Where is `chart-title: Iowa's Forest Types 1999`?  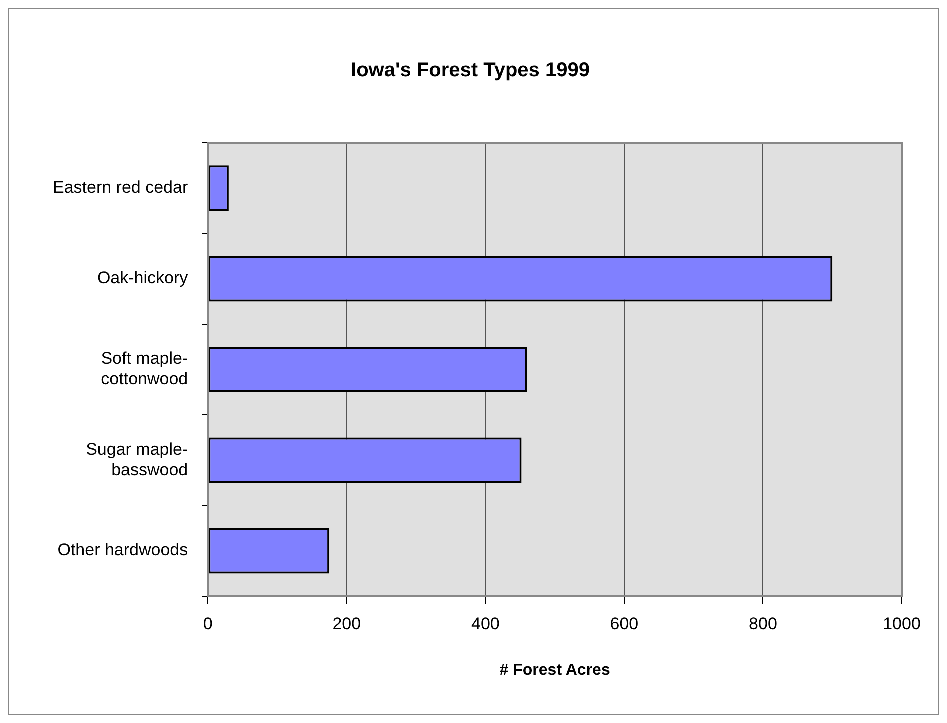 chart-title: Iowa's Forest Types 1999 is located at coordinates (470, 71).